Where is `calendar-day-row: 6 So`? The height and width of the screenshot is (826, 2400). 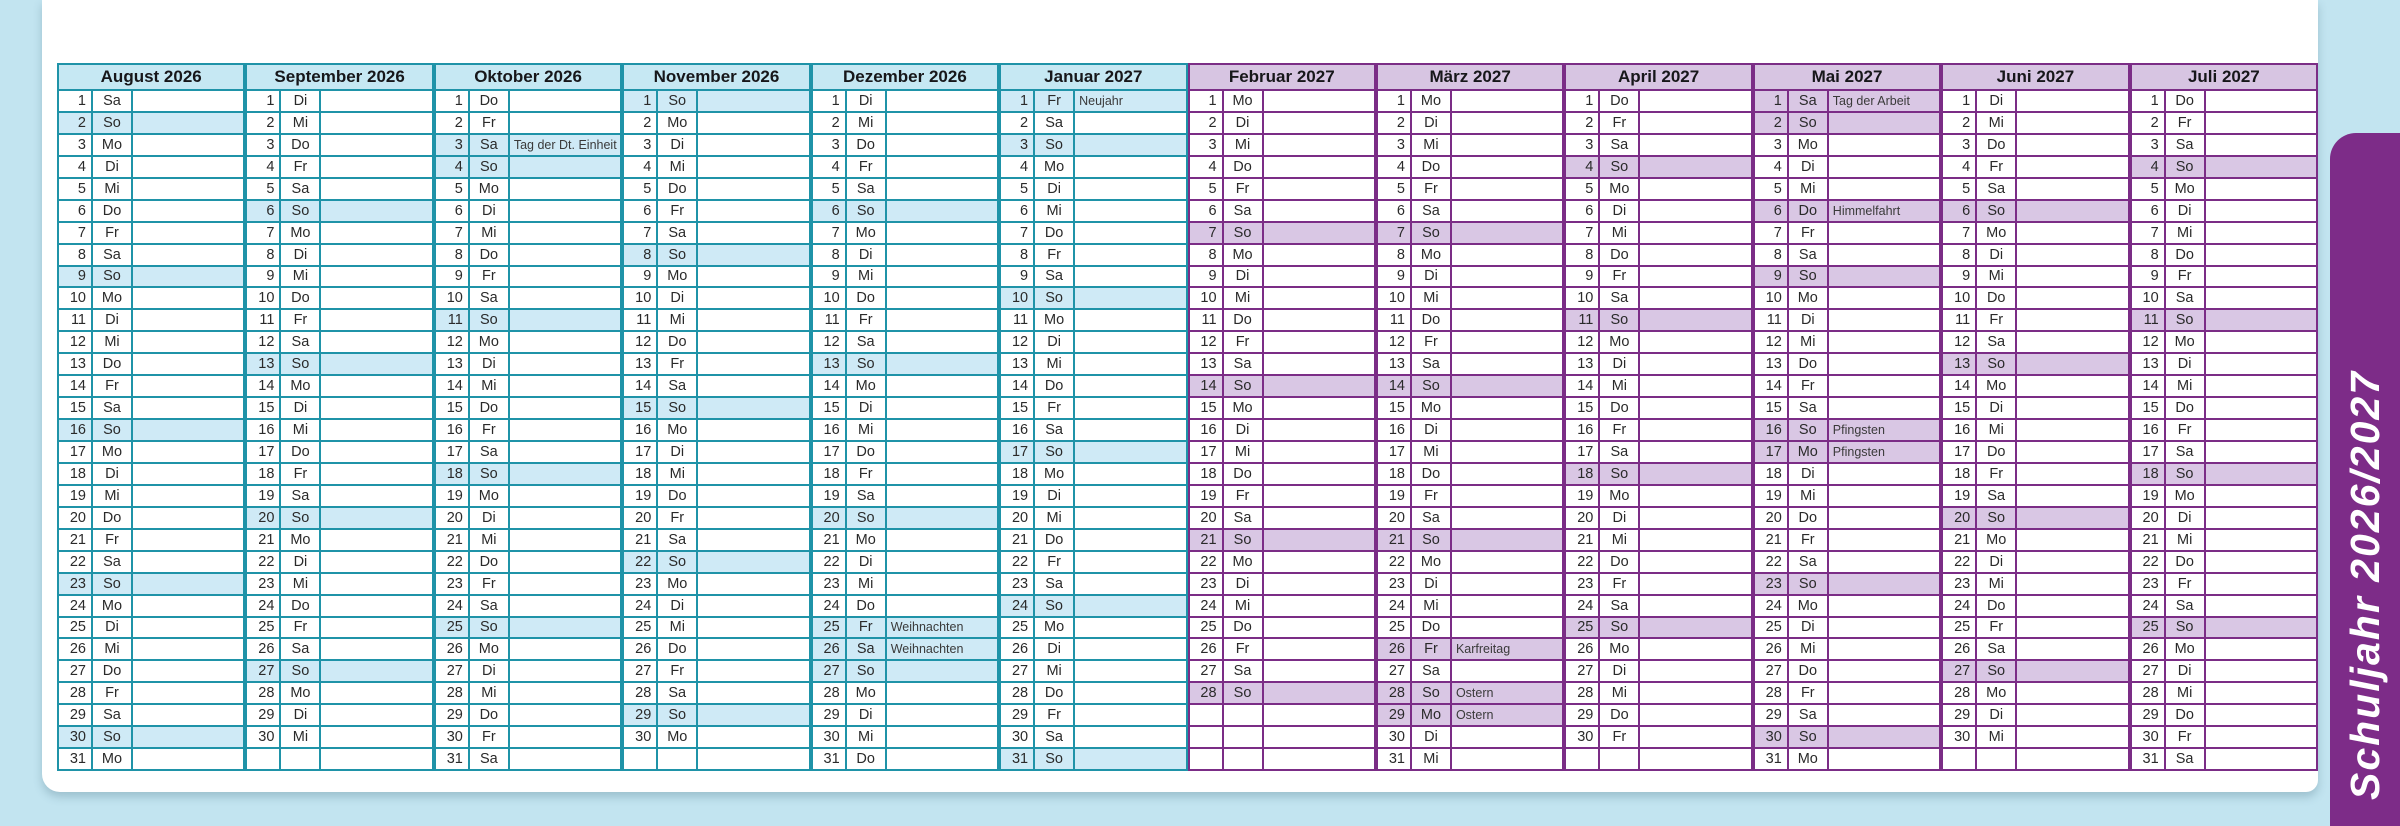
calendar-day-row: 6 So is located at coordinates (905, 211).